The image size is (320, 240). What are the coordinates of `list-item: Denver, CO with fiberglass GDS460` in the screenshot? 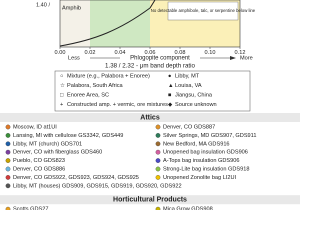 It's located at (57, 153).